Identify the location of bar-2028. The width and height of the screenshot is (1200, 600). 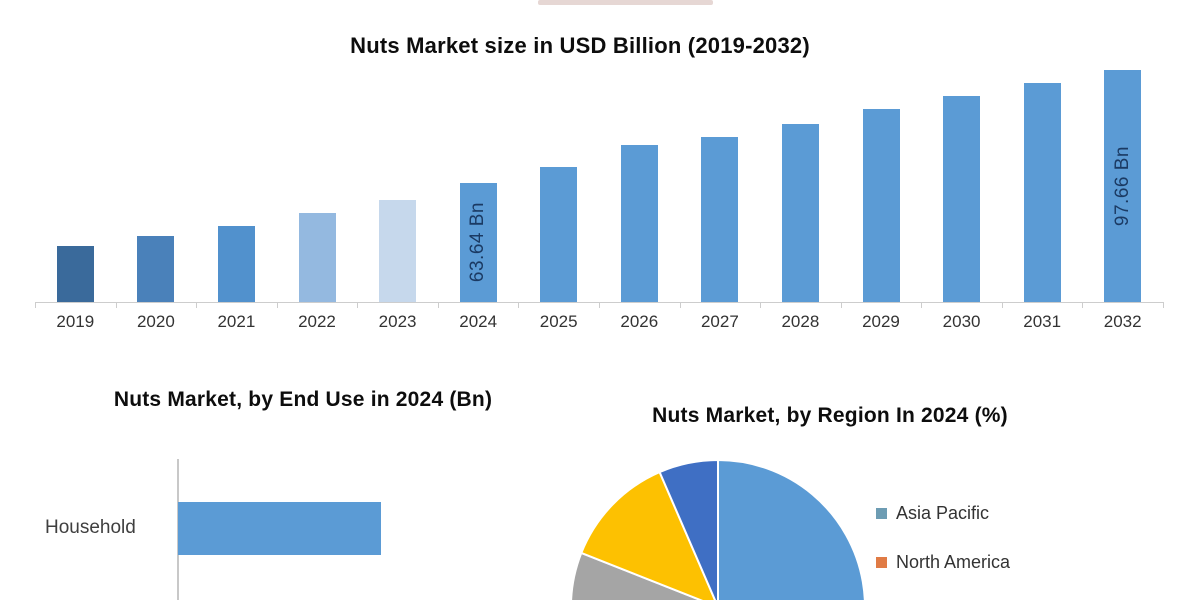
(800, 213).